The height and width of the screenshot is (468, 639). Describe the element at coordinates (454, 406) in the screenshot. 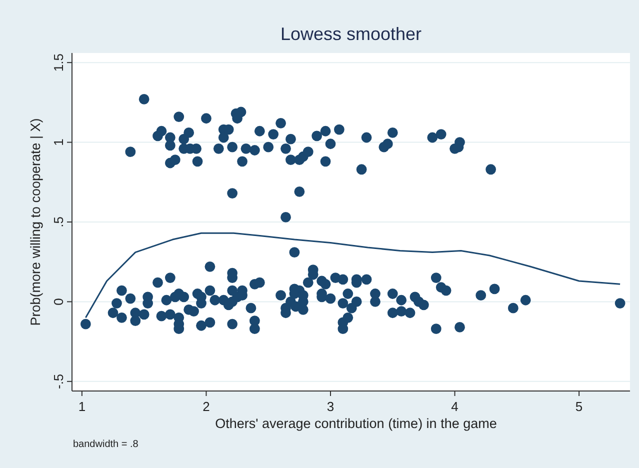

I see `x-tick-label: 4` at that location.